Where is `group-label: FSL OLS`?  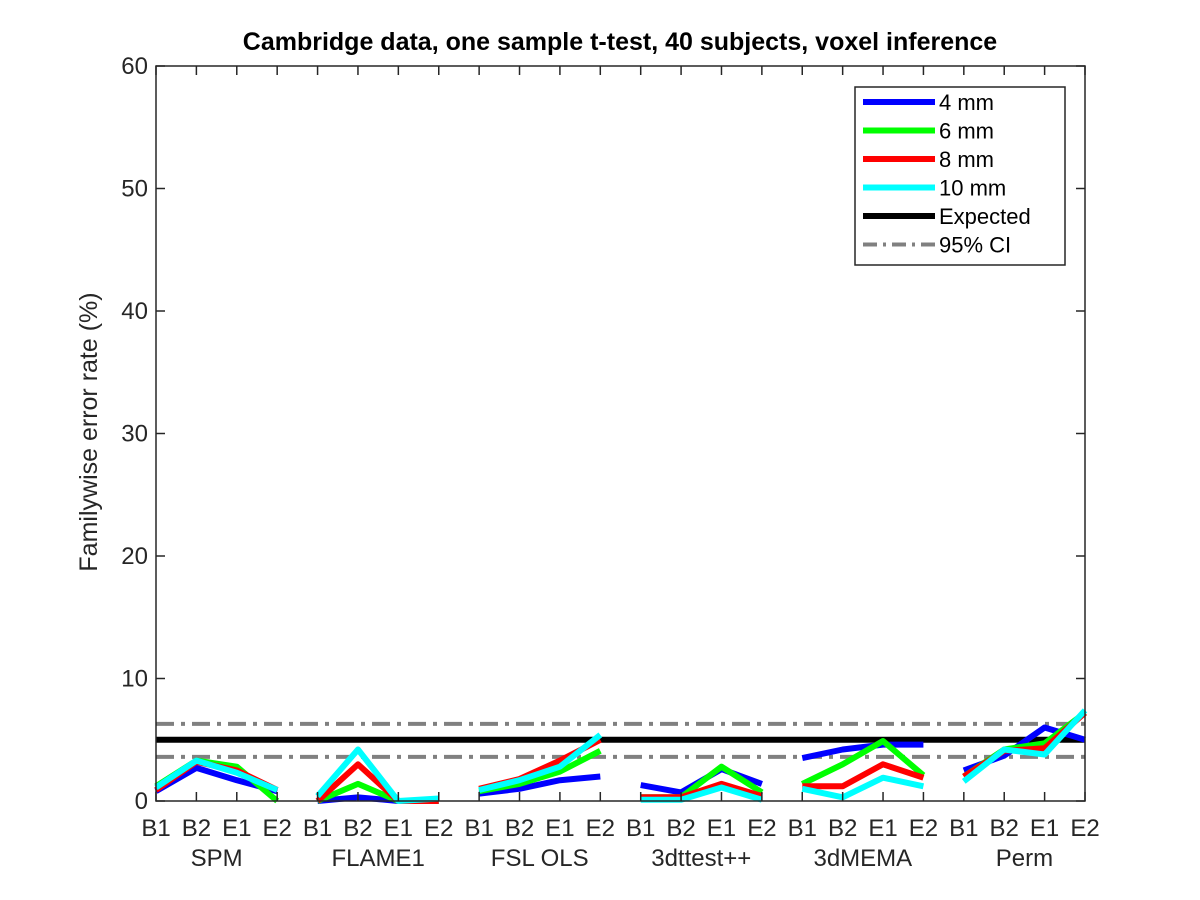 group-label: FSL OLS is located at coordinates (540, 858).